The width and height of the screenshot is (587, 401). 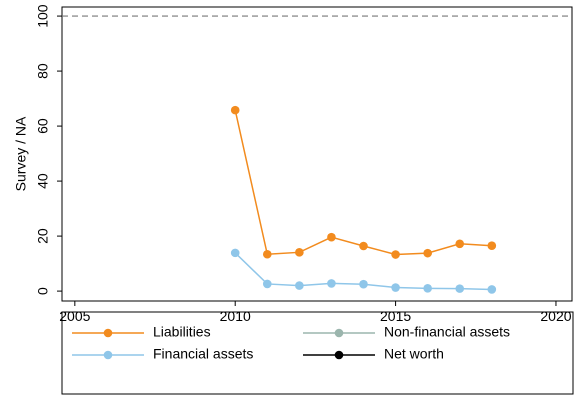 What do you see at coordinates (555, 316) in the screenshot?
I see `x-tick-label: 2020` at bounding box center [555, 316].